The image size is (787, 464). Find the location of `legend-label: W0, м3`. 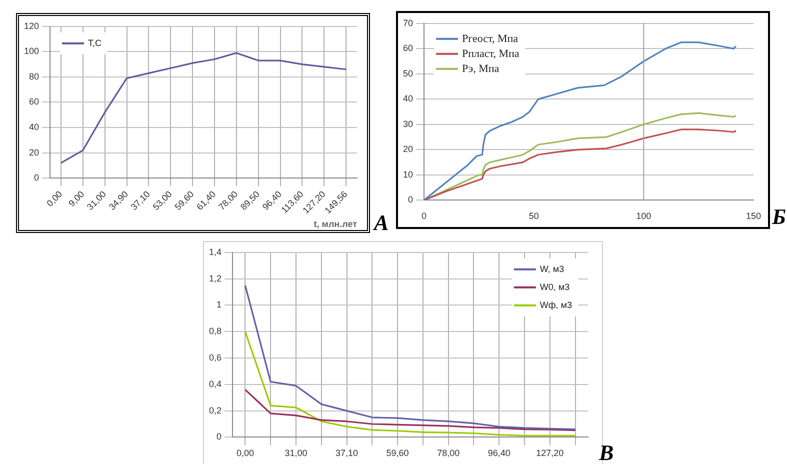

legend-label: W0, м3 is located at coordinates (555, 287).